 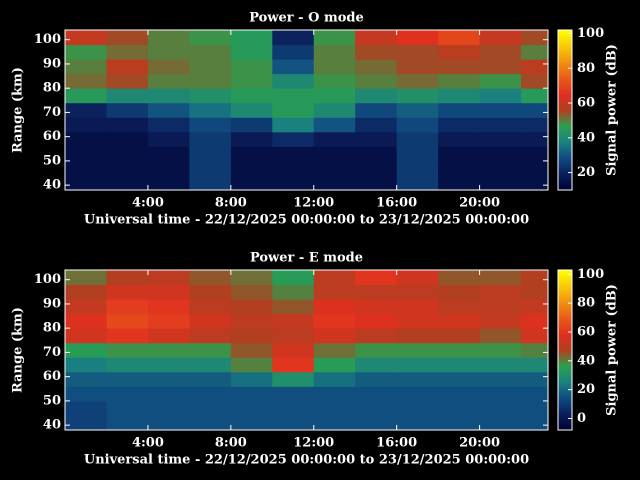 What do you see at coordinates (52, 425) in the screenshot?
I see `y-tick-label: 40` at bounding box center [52, 425].